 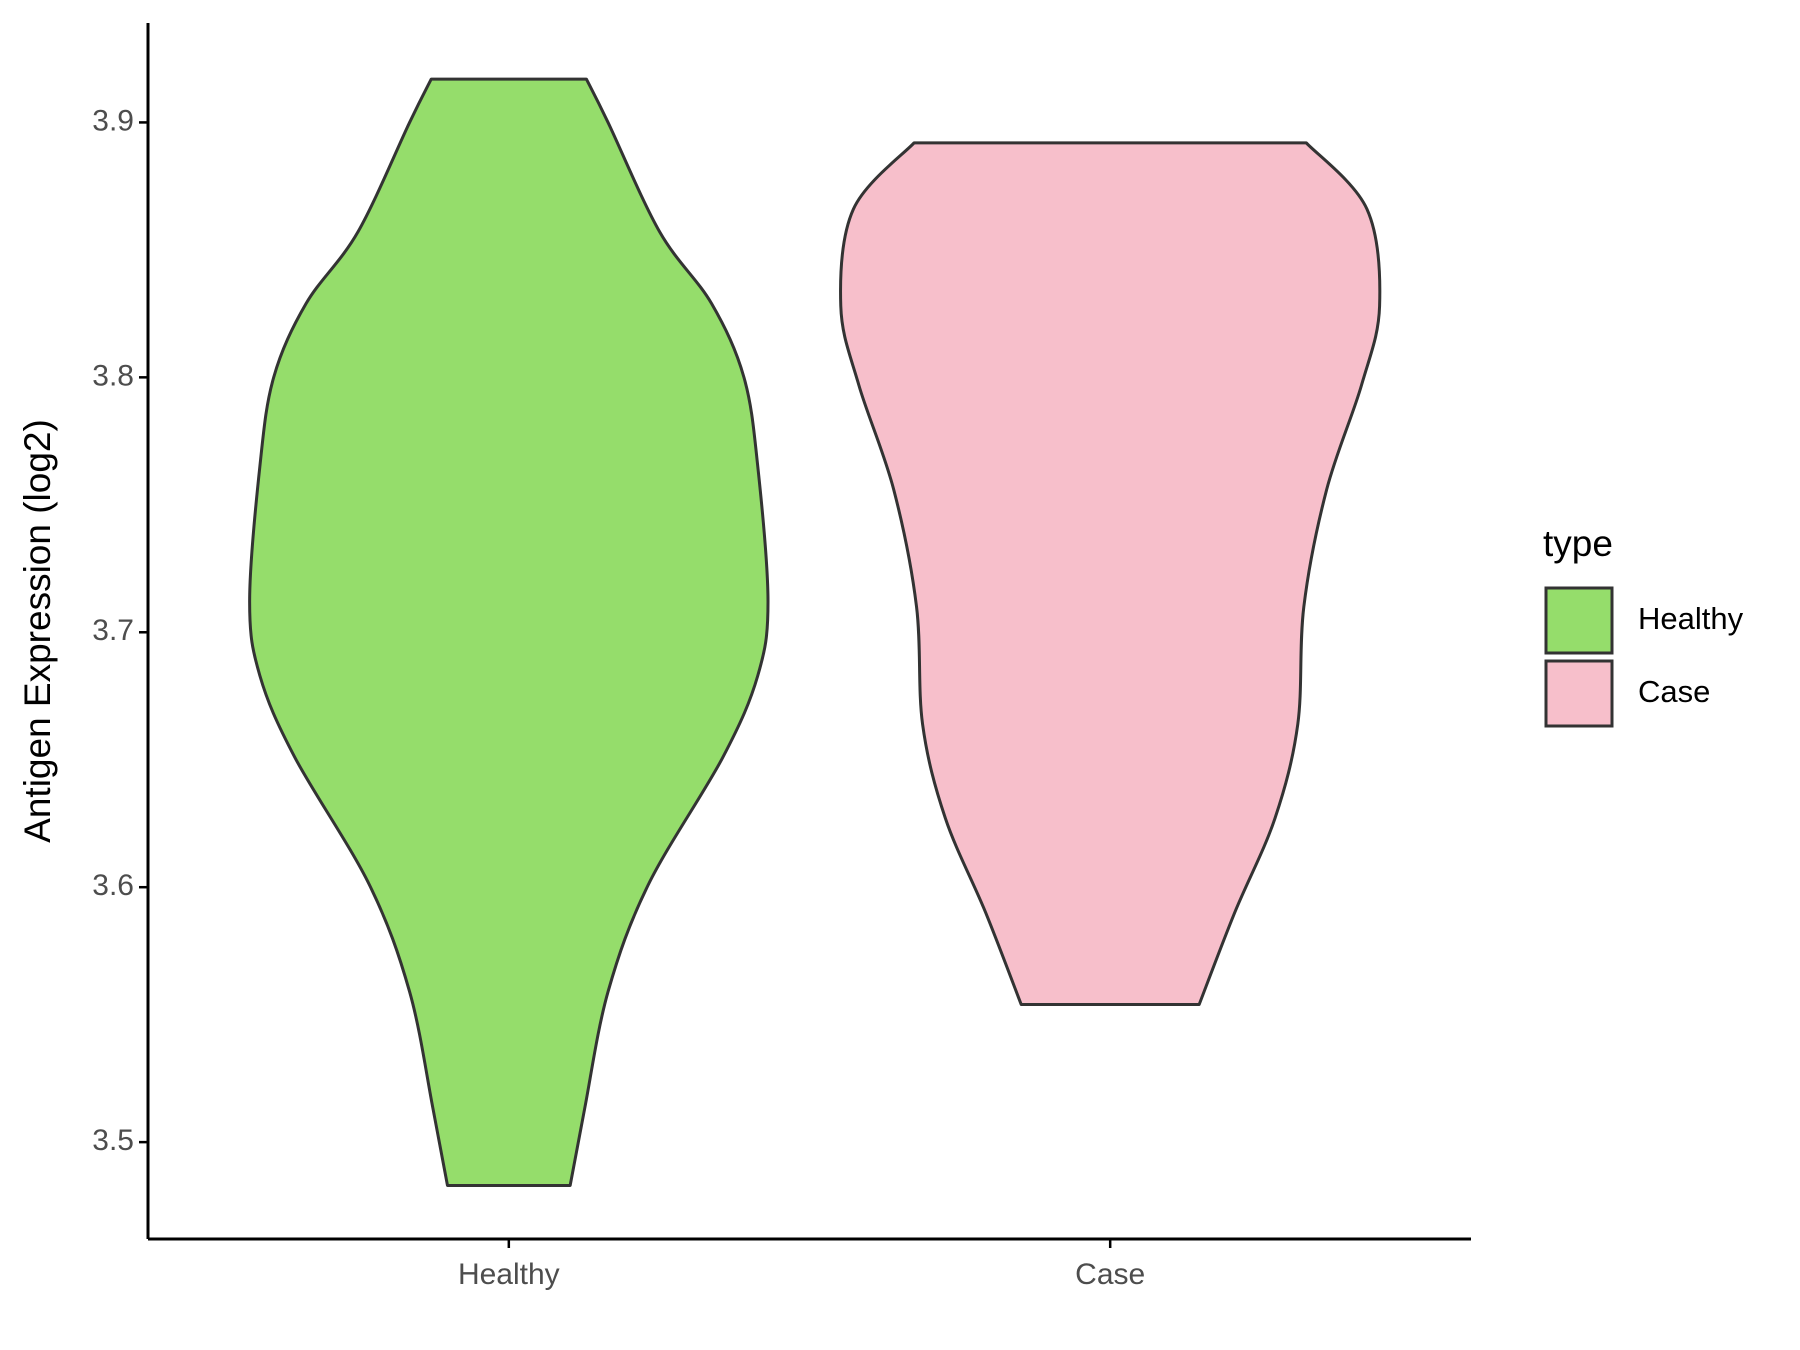 I want to click on y-axis-title: Antigen Expression (log2), so click(x=37, y=631).